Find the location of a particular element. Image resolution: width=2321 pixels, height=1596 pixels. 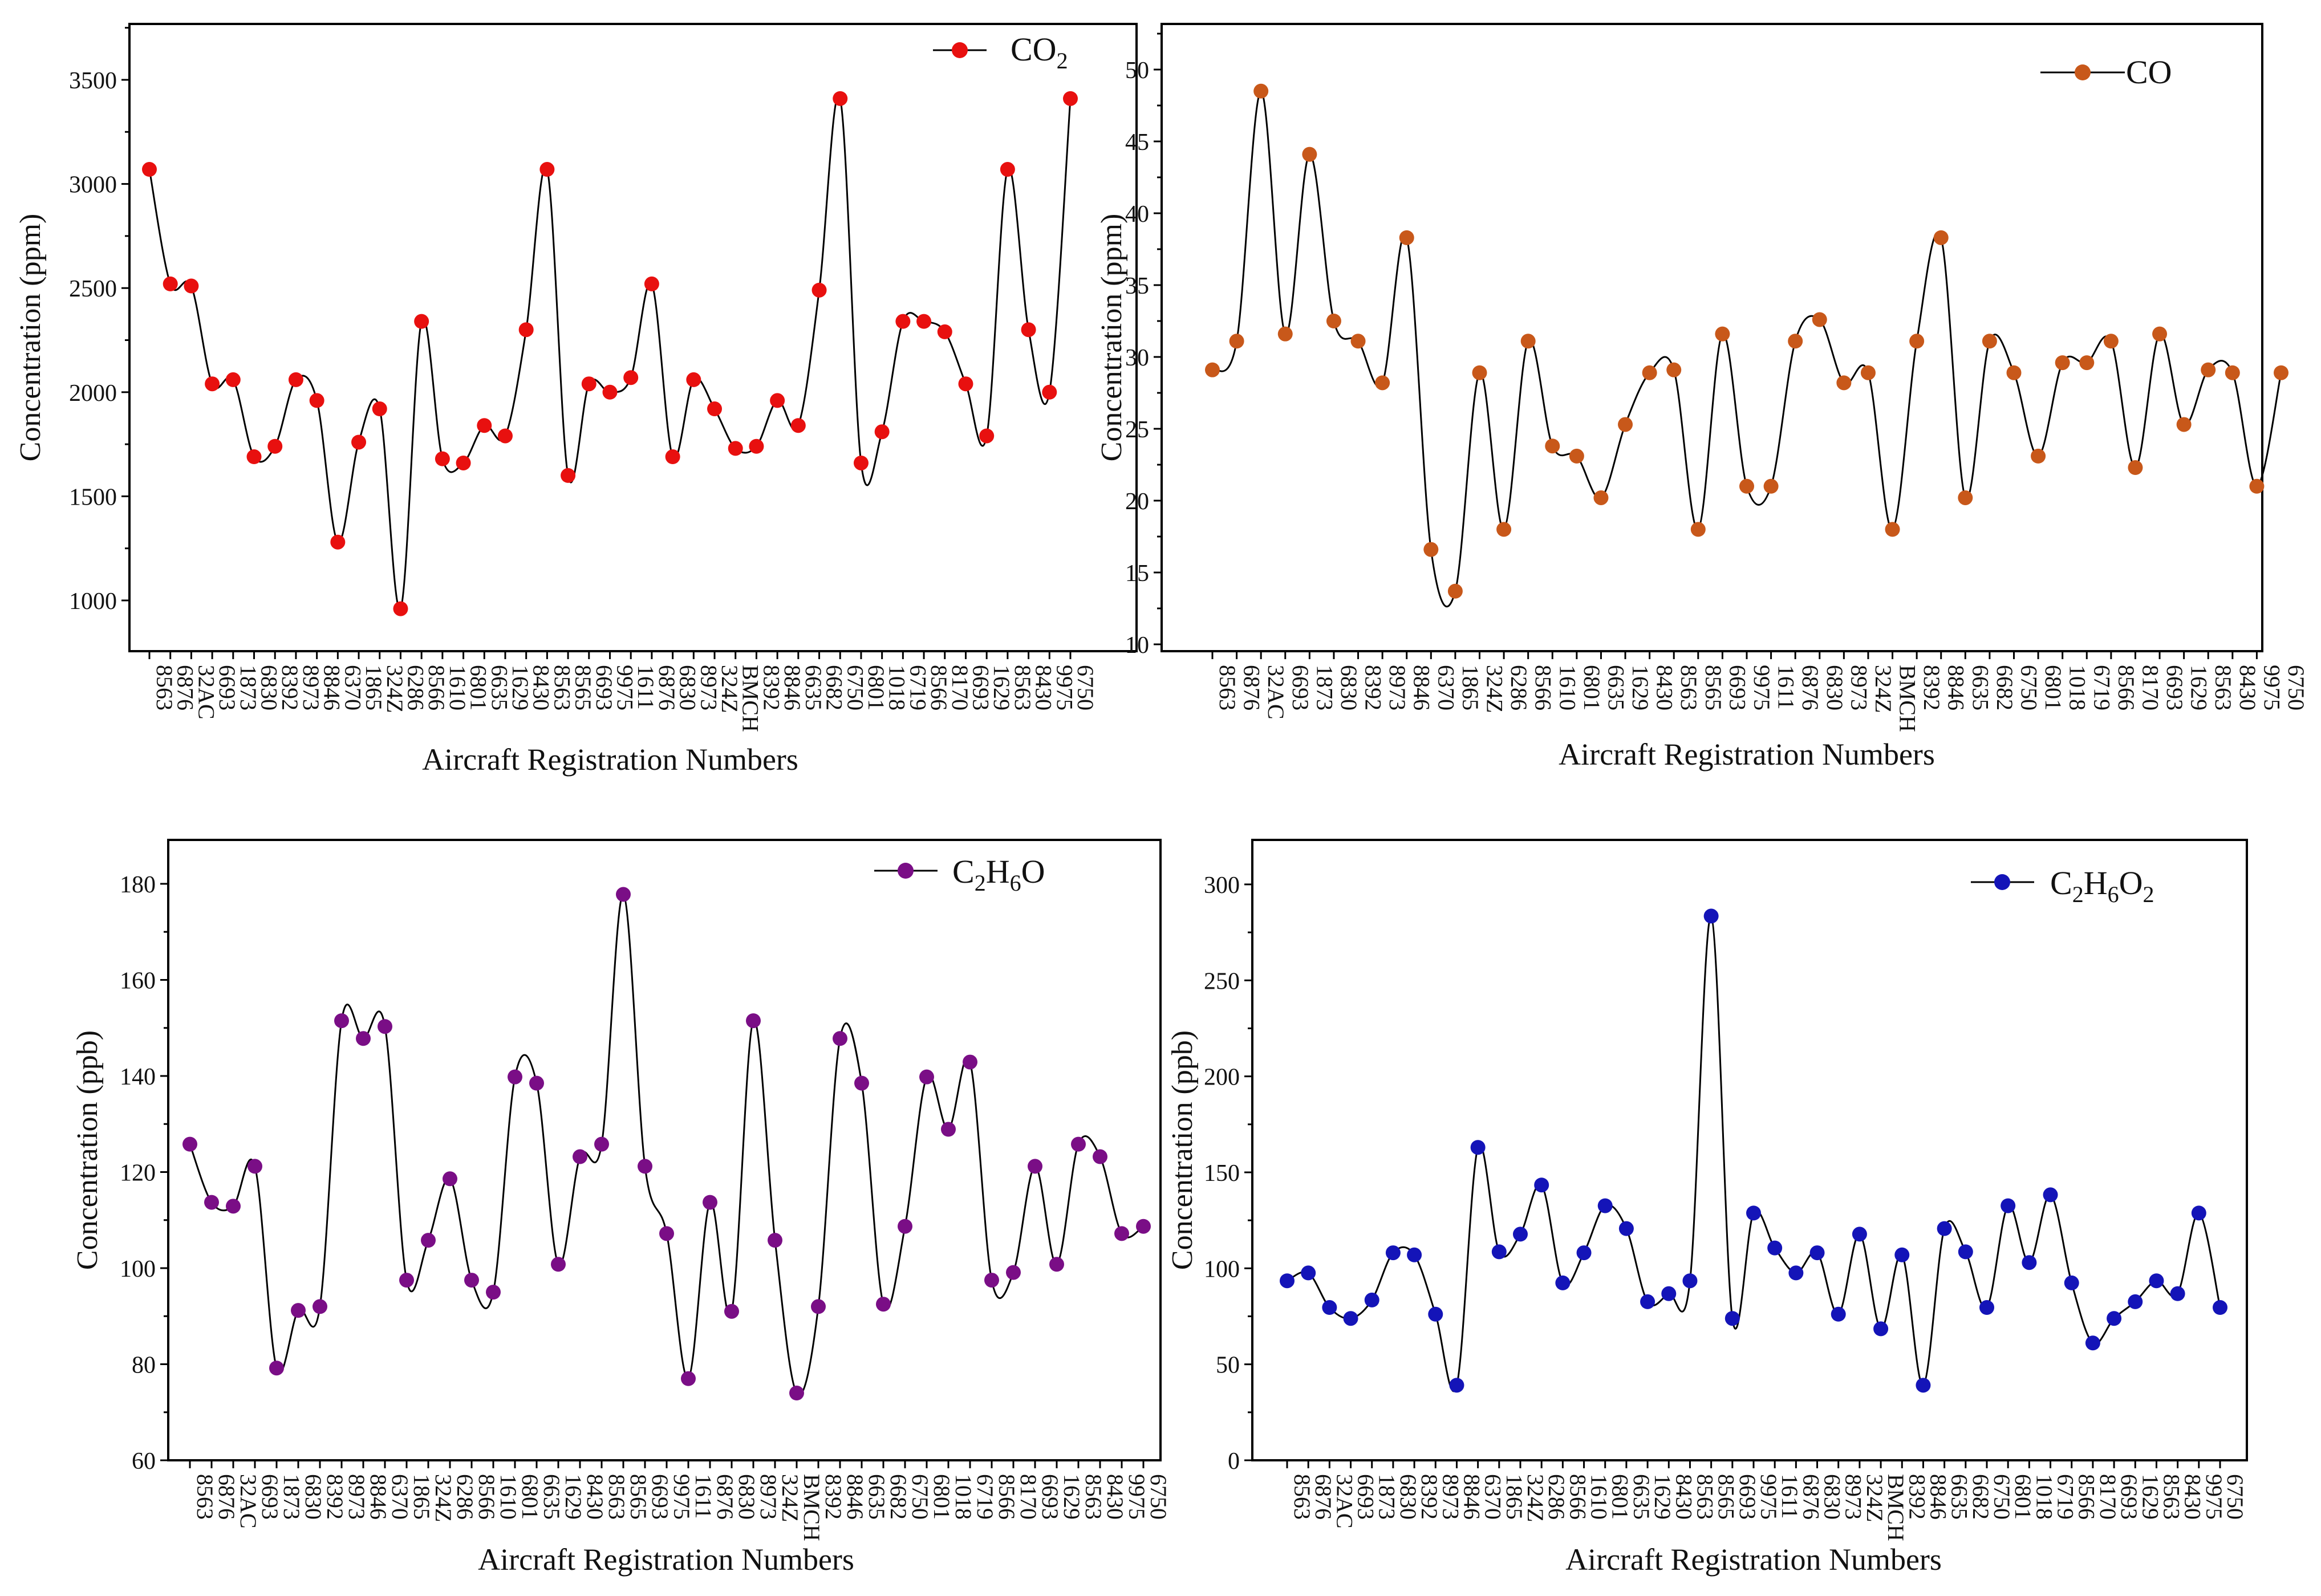

y-tick-label: 150 is located at coordinates (1222, 1173).